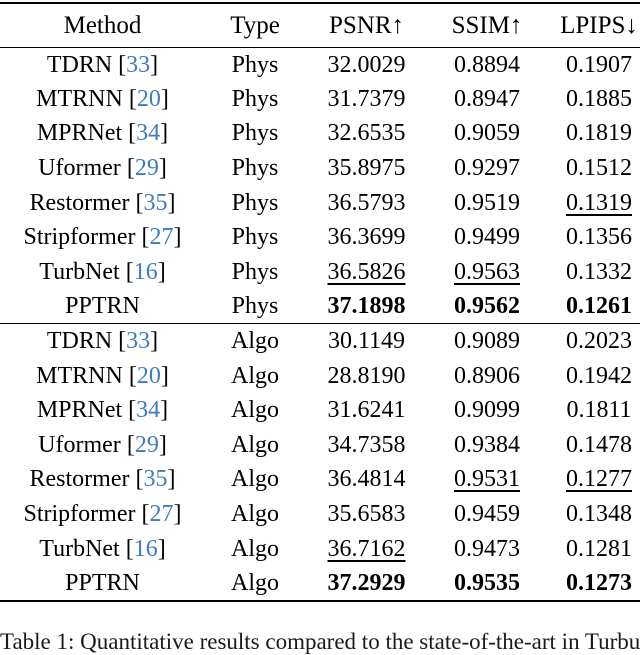 The height and width of the screenshot is (655, 640). Describe the element at coordinates (79, 341) in the screenshot. I see `method-name: TDRN` at that location.